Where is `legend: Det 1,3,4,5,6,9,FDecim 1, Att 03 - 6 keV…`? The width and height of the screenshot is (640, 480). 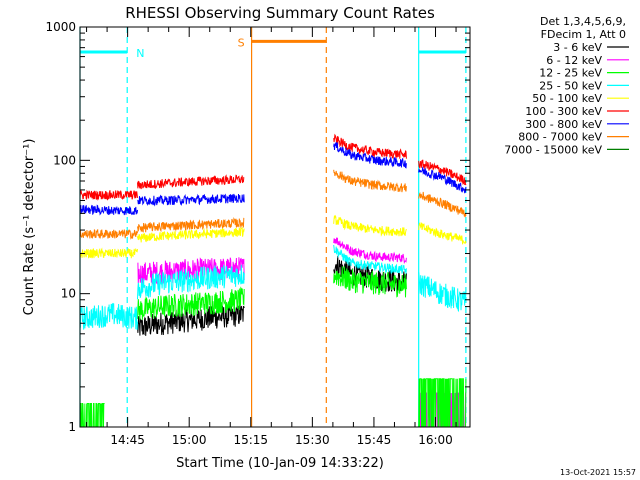 legend: Det 1,3,4,5,6,9,FDecim 1, Att 03 - 6 keV… is located at coordinates (566, 85).